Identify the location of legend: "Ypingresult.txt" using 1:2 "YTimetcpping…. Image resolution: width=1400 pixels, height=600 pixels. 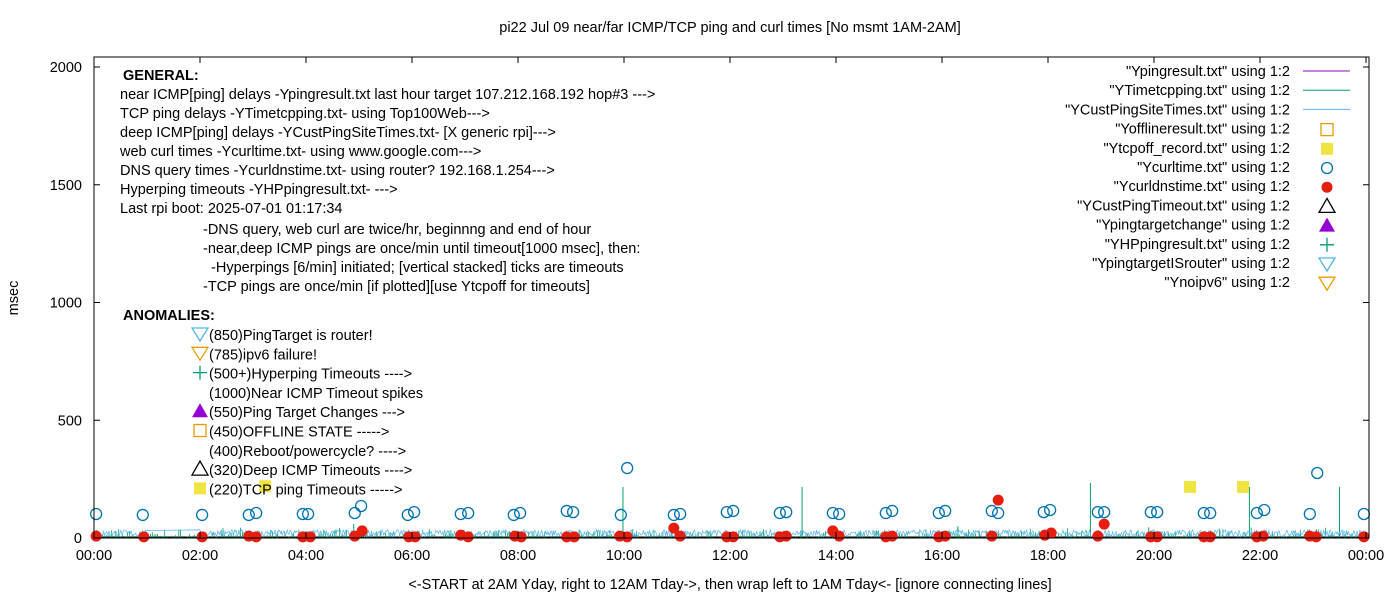
(1207, 178).